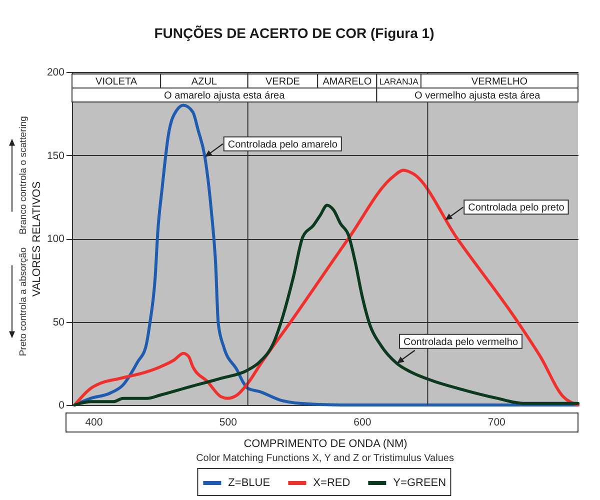 The image size is (600, 500). I want to click on y-tick-label: 100, so click(55, 239).